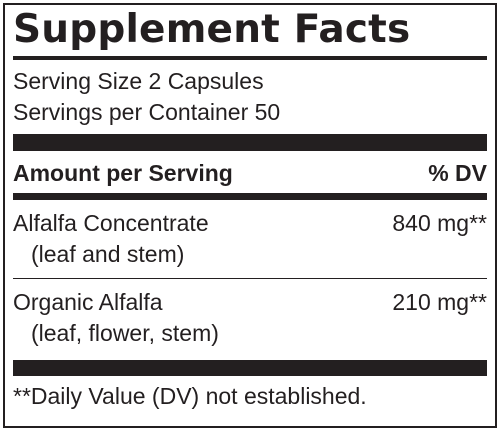  I want to click on ingredient-detail: (leaf, flower, stem), so click(125, 333).